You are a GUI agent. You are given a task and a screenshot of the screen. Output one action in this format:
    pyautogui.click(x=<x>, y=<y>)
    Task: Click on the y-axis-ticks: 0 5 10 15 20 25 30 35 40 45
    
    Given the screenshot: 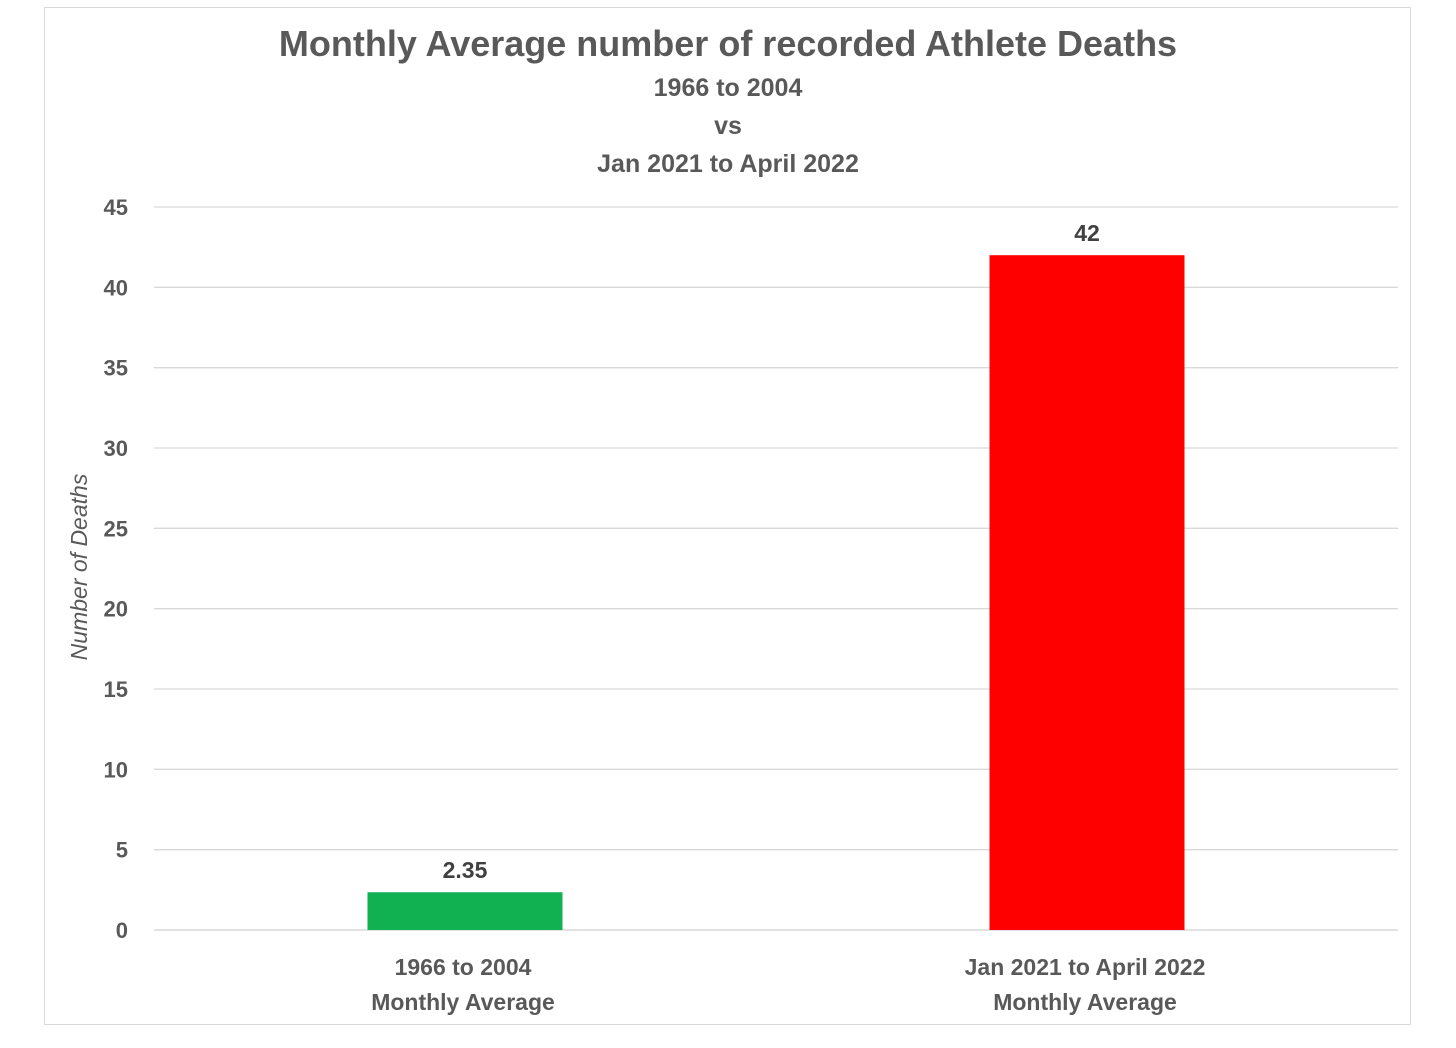 What is the action you would take?
    pyautogui.click(x=116, y=569)
    